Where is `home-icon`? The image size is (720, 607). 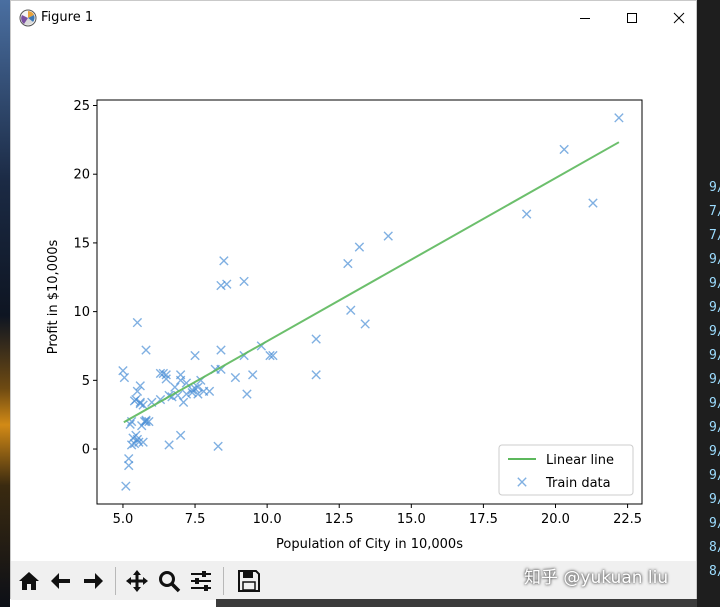 home-icon is located at coordinates (29, 581).